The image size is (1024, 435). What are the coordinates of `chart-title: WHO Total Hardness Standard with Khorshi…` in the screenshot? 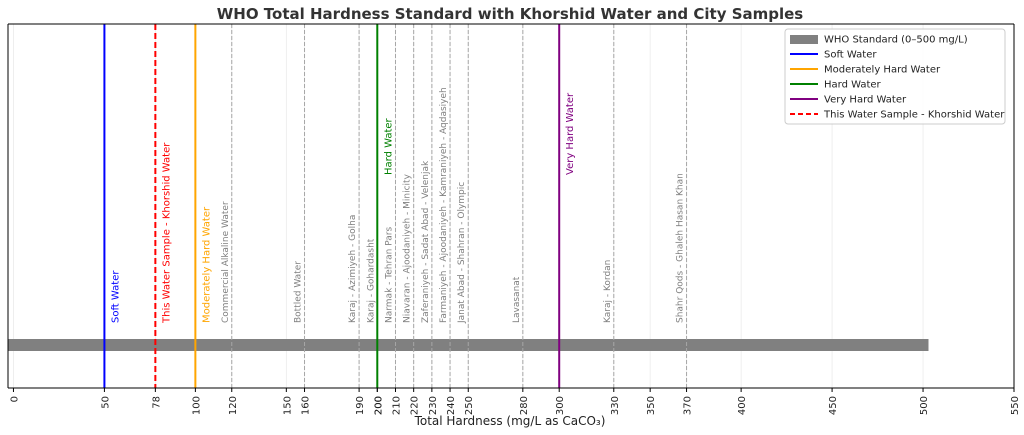 It's located at (510, 14).